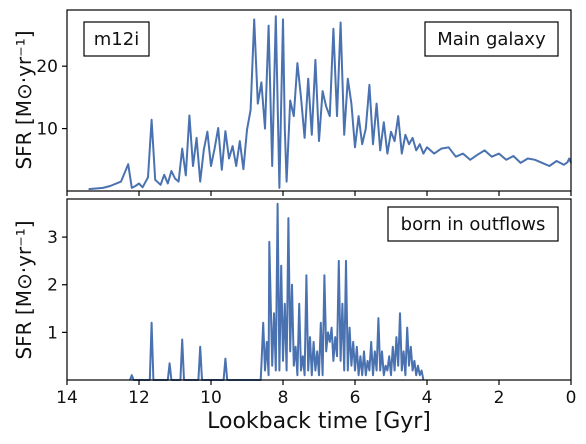 The image size is (586, 444). I want to click on annotation-born-in-outflows: born in outflows, so click(473, 224).